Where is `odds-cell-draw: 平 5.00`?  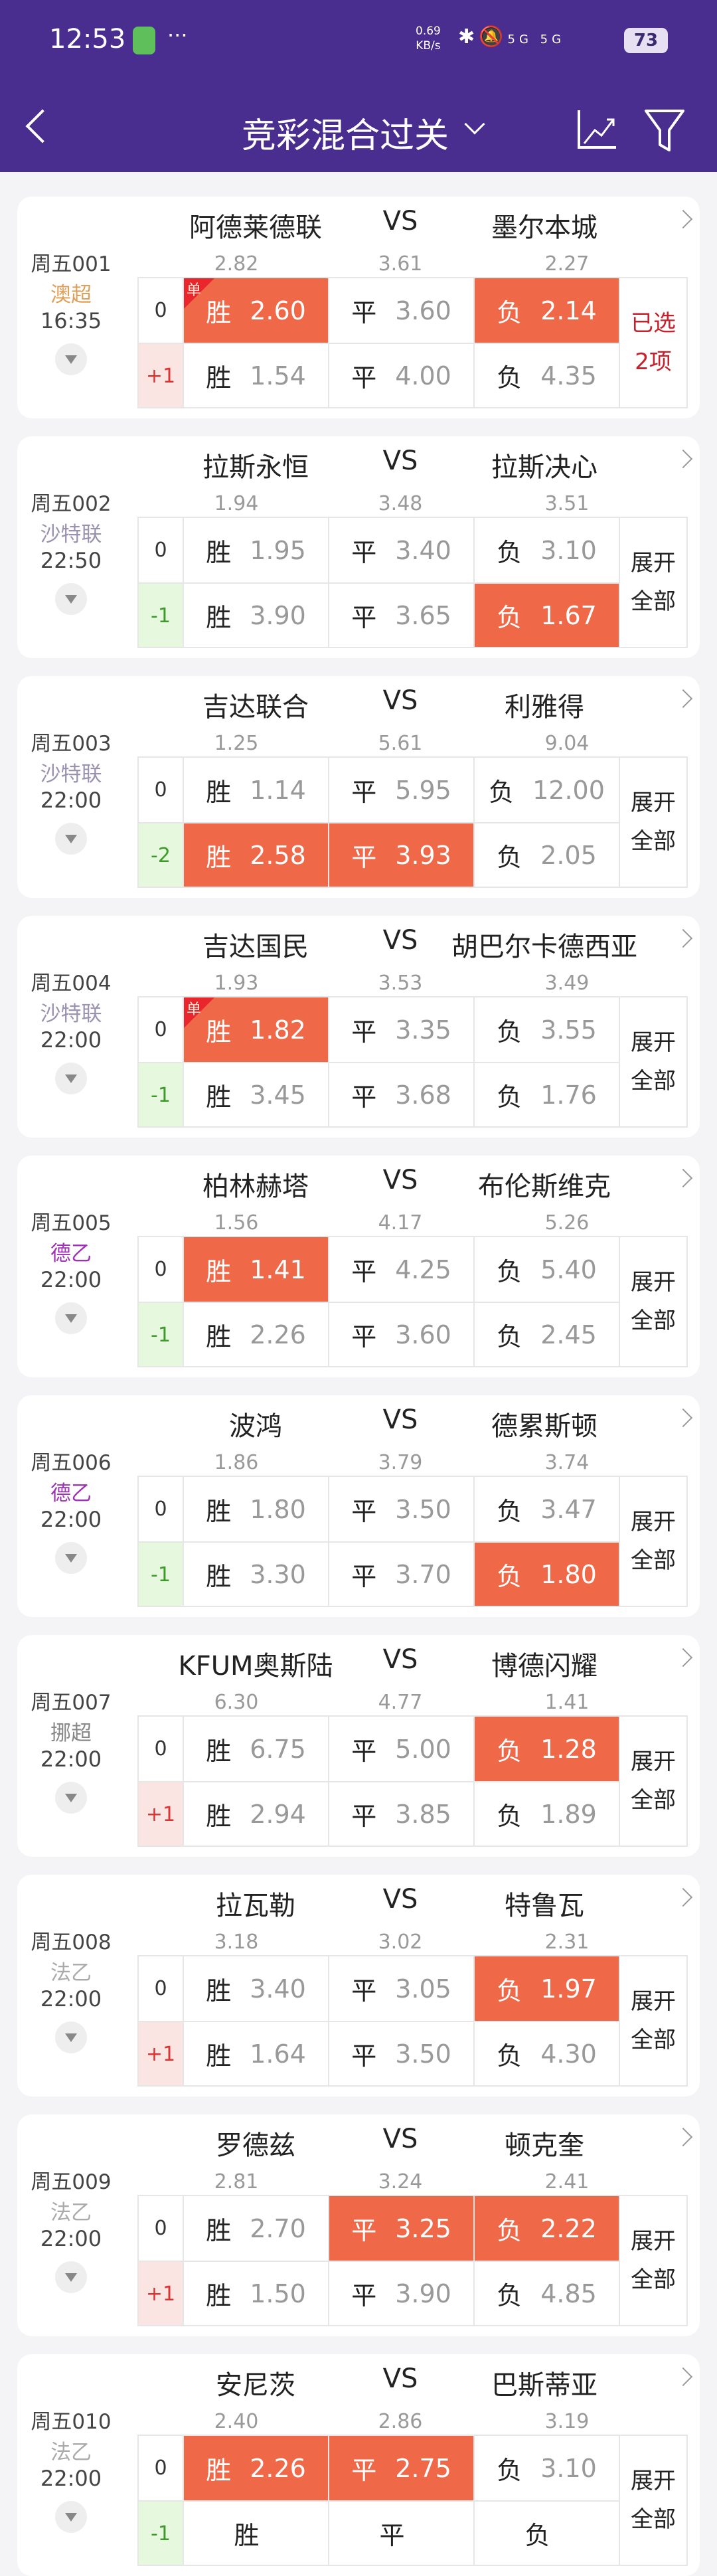
odds-cell-draw: 平 5.00 is located at coordinates (402, 1749).